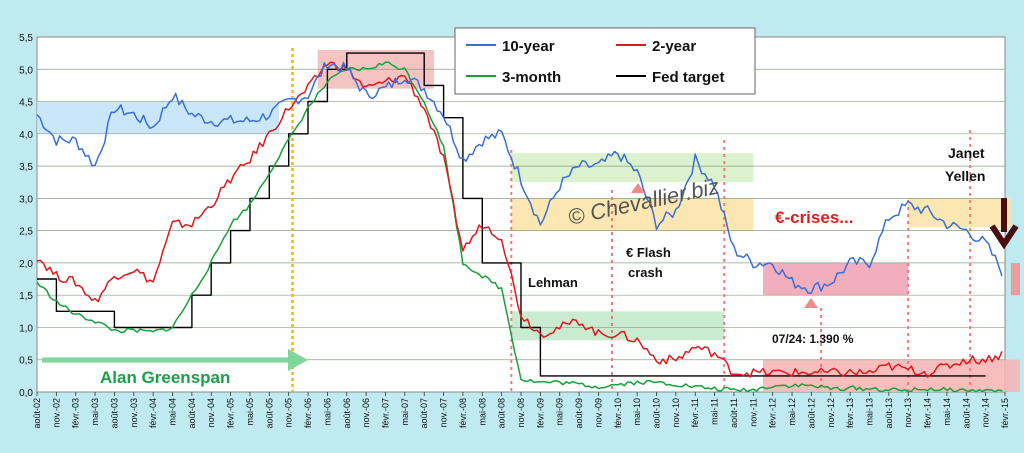 The height and width of the screenshot is (453, 1024). Describe the element at coordinates (269, 413) in the screenshot. I see `x-tick-label: août-05` at that location.